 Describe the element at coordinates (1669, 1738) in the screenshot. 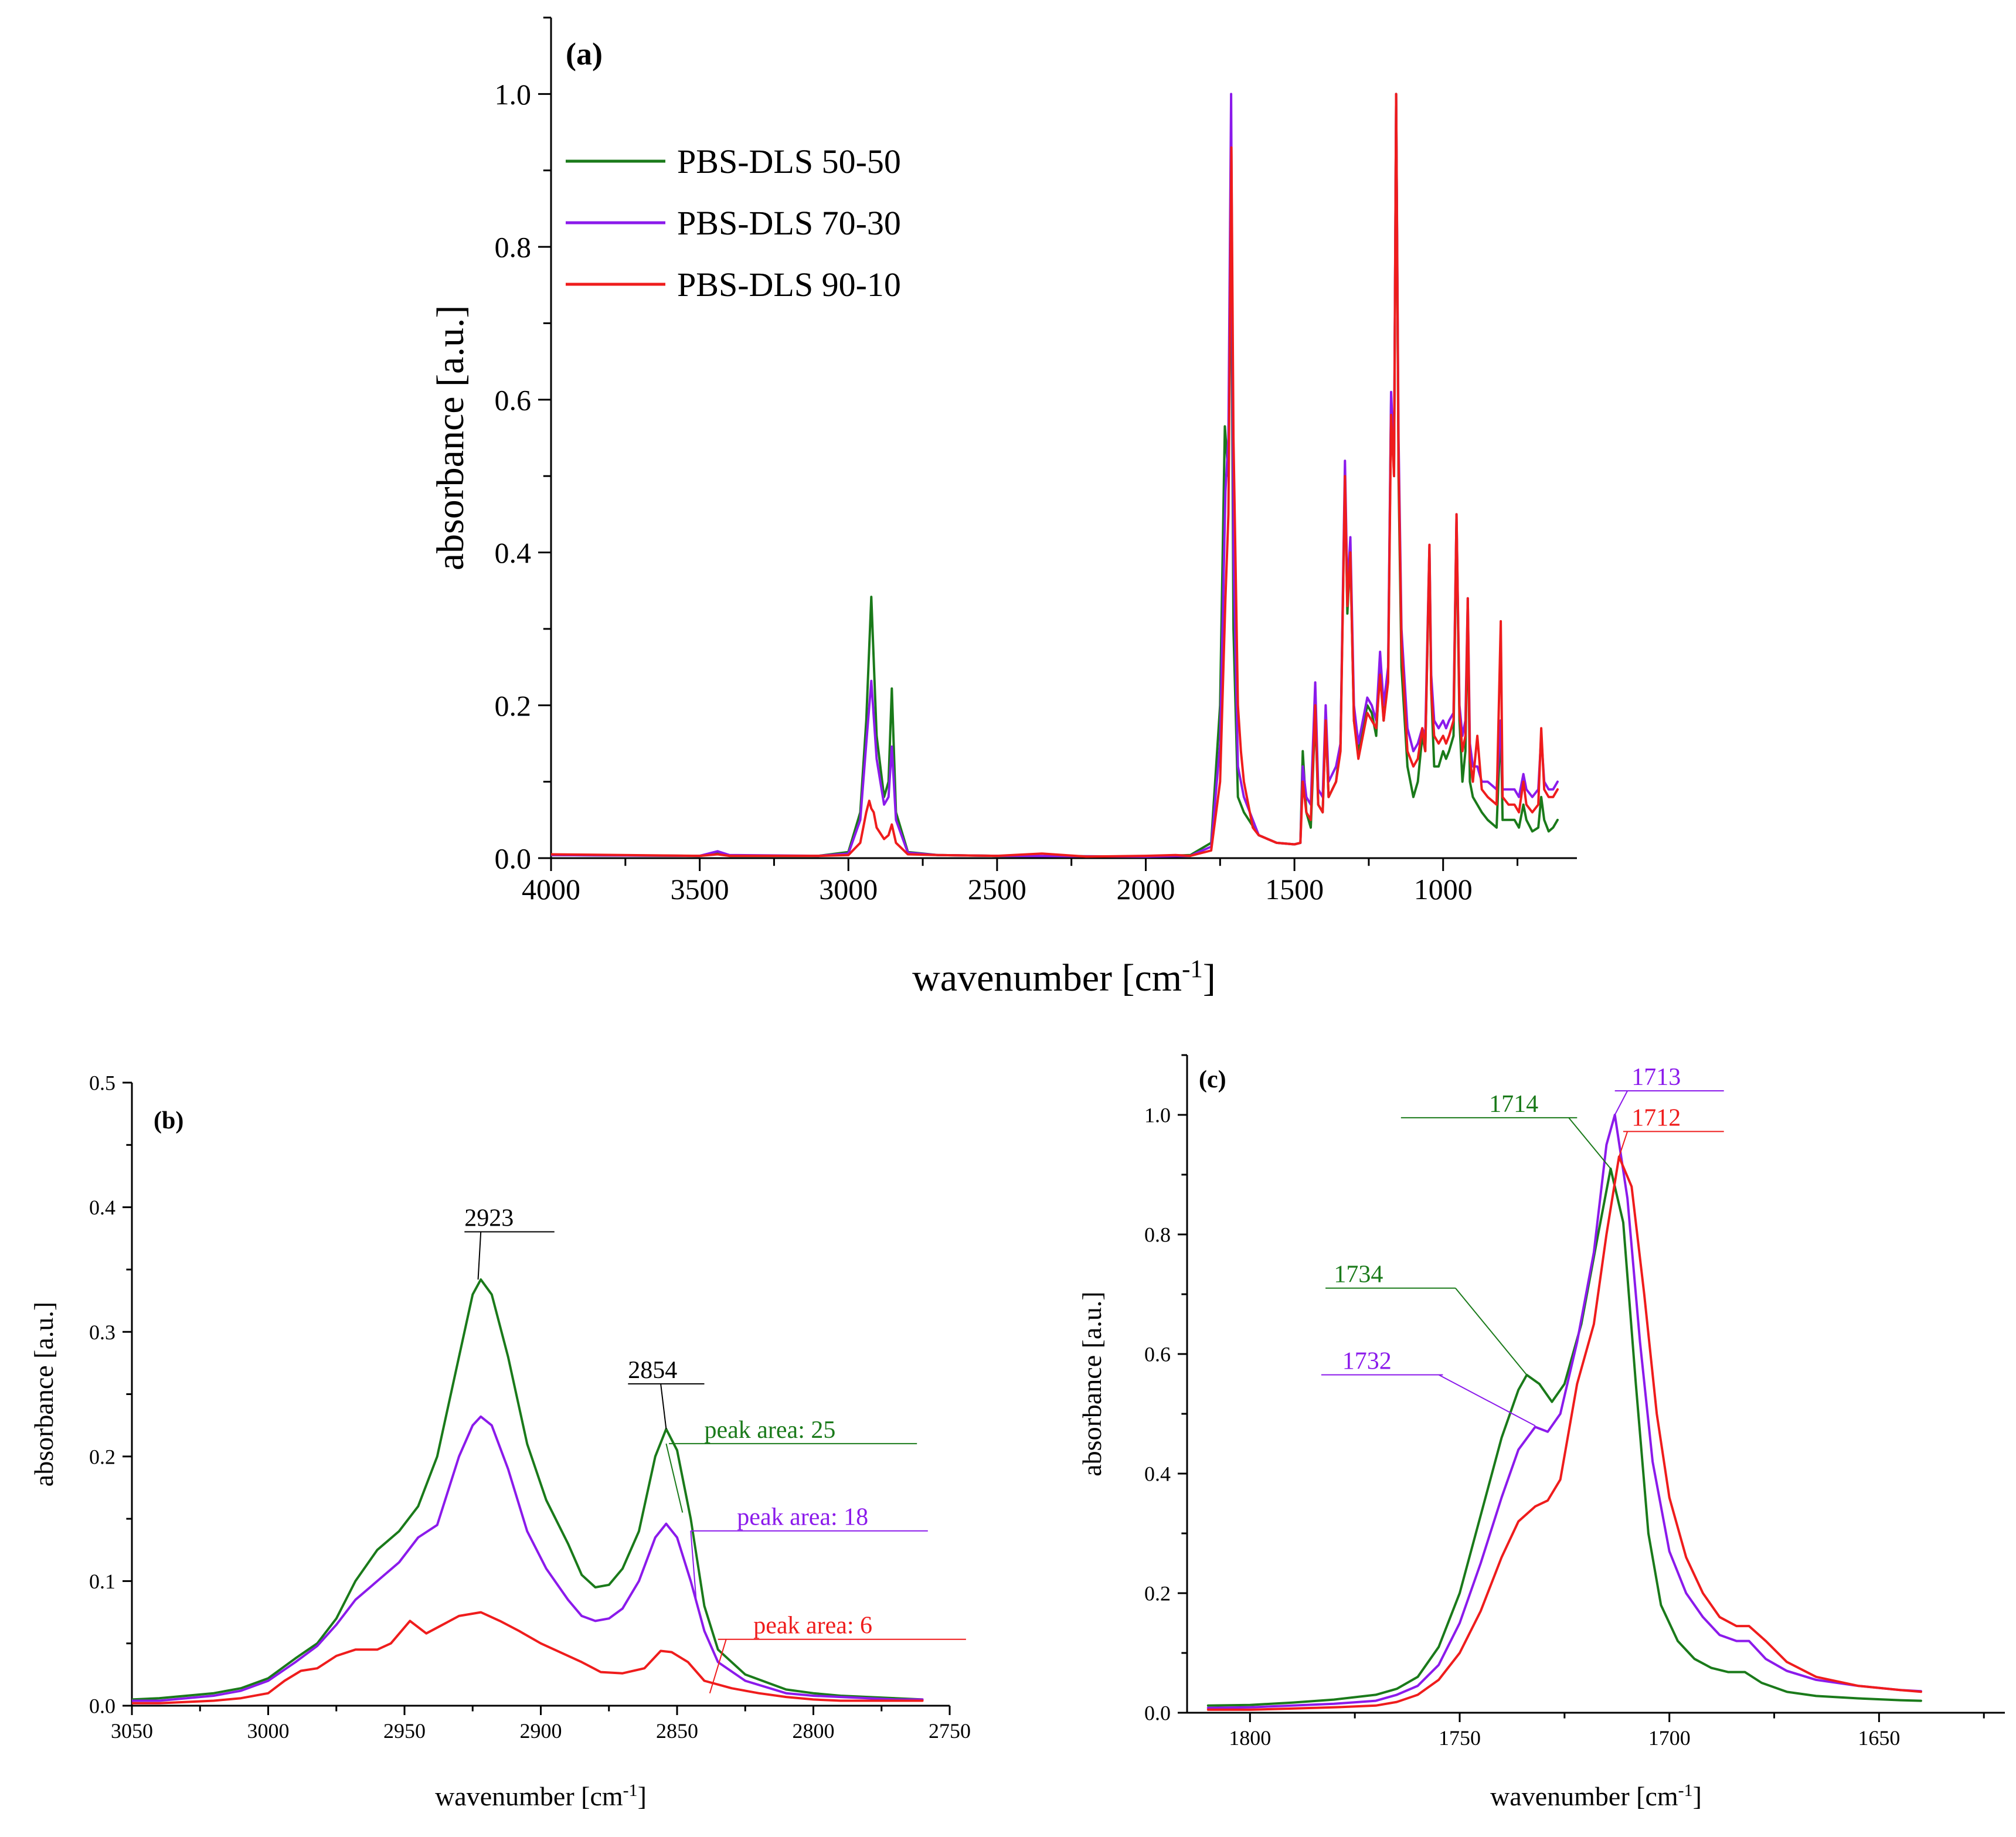

I see `x-tick-label: 1700` at that location.